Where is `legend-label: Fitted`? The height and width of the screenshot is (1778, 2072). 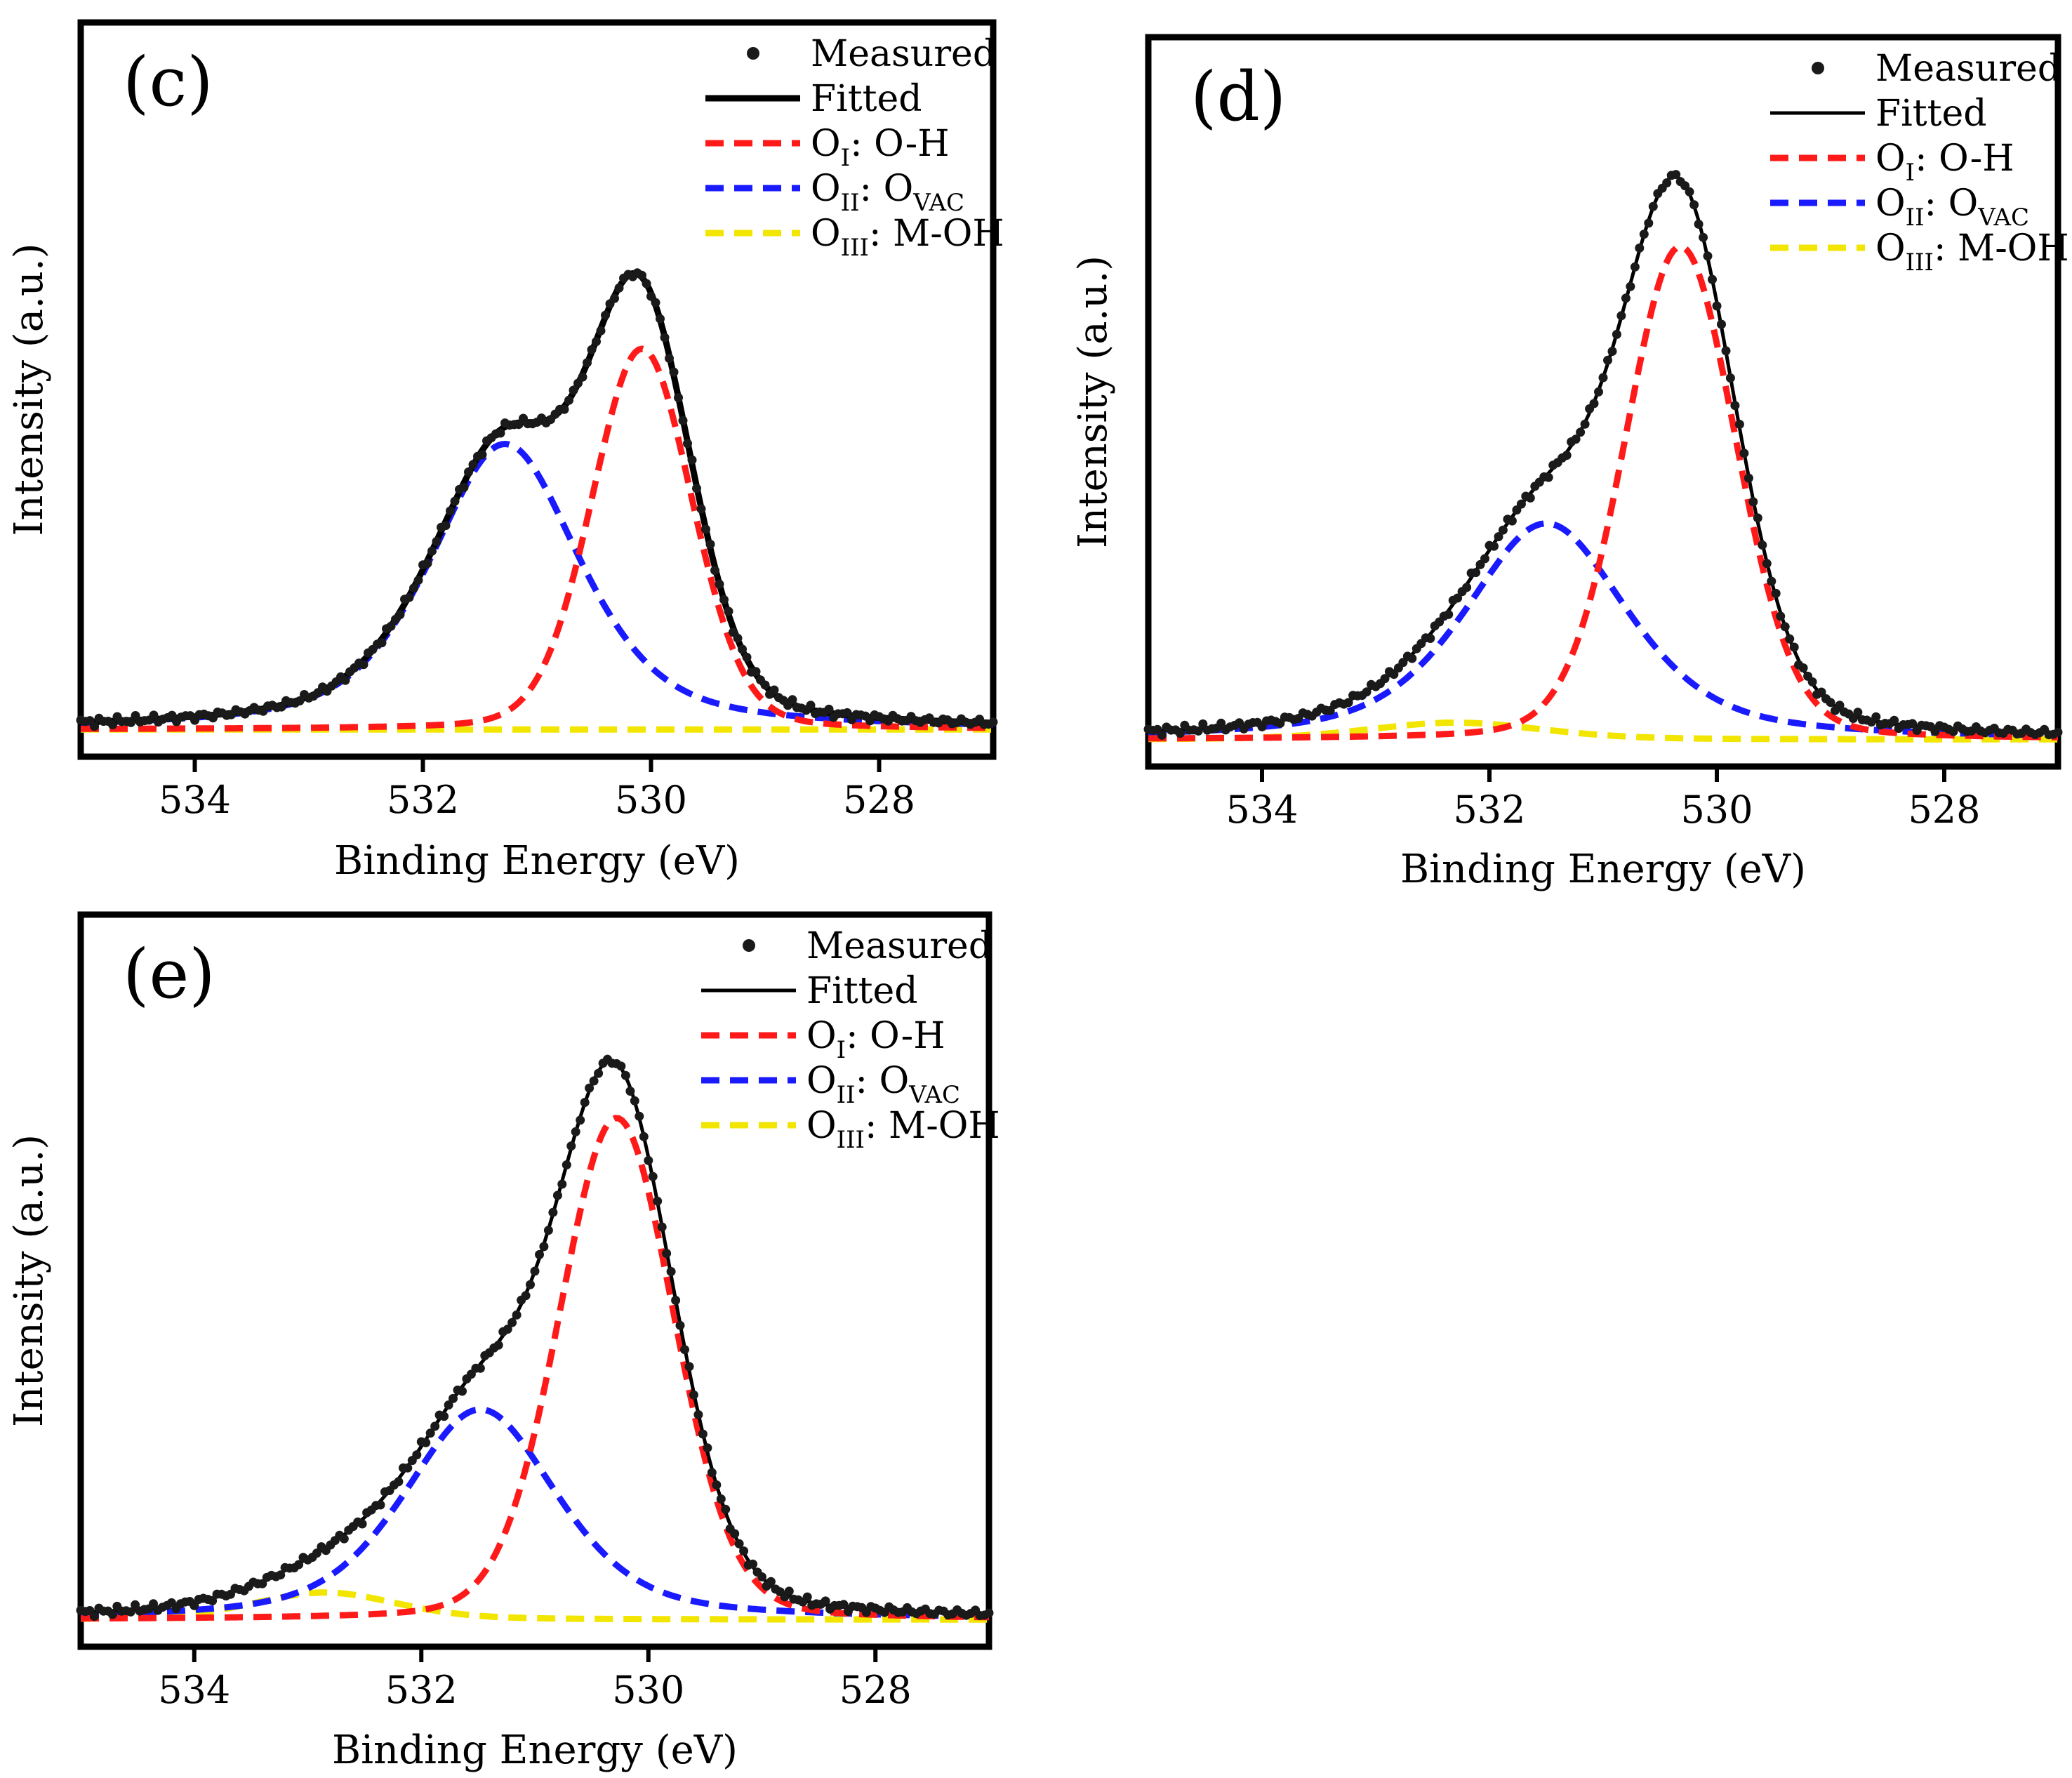
legend-label: Fitted is located at coordinates (862, 991).